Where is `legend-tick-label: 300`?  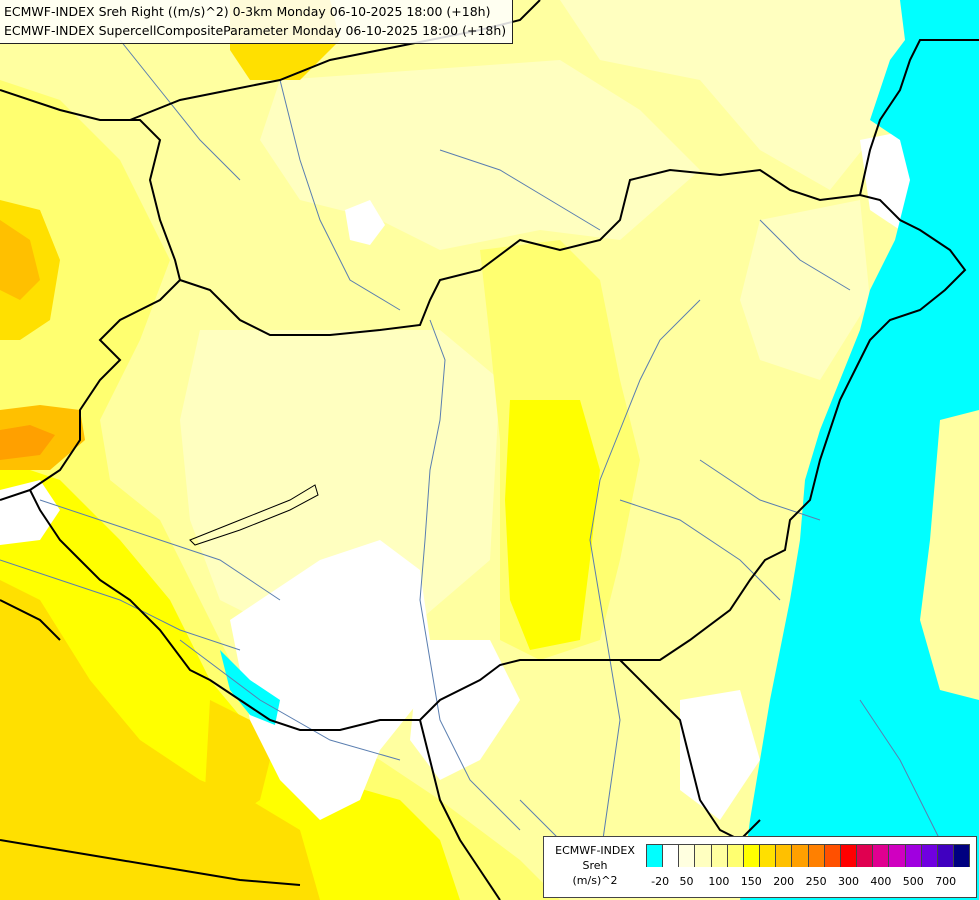
legend-tick-label: 300 is located at coordinates (848, 881).